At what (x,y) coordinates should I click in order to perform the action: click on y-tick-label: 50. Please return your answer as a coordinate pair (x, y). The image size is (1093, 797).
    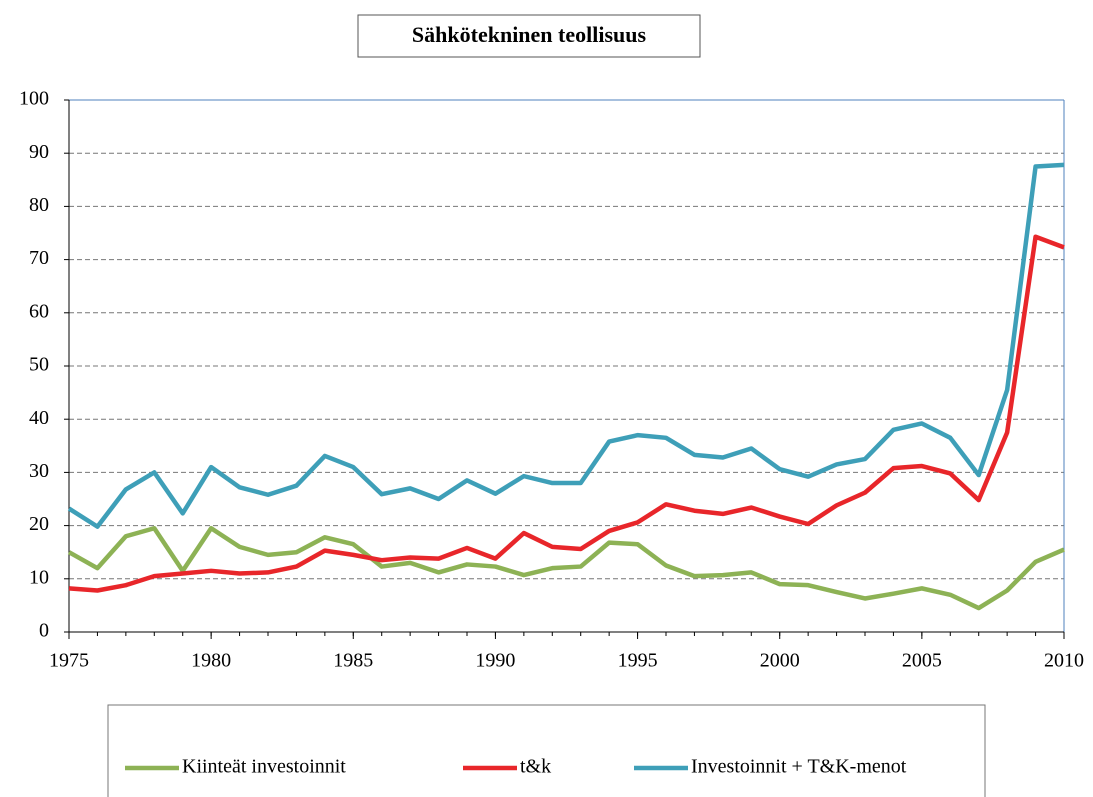
    Looking at the image, I should click on (39, 365).